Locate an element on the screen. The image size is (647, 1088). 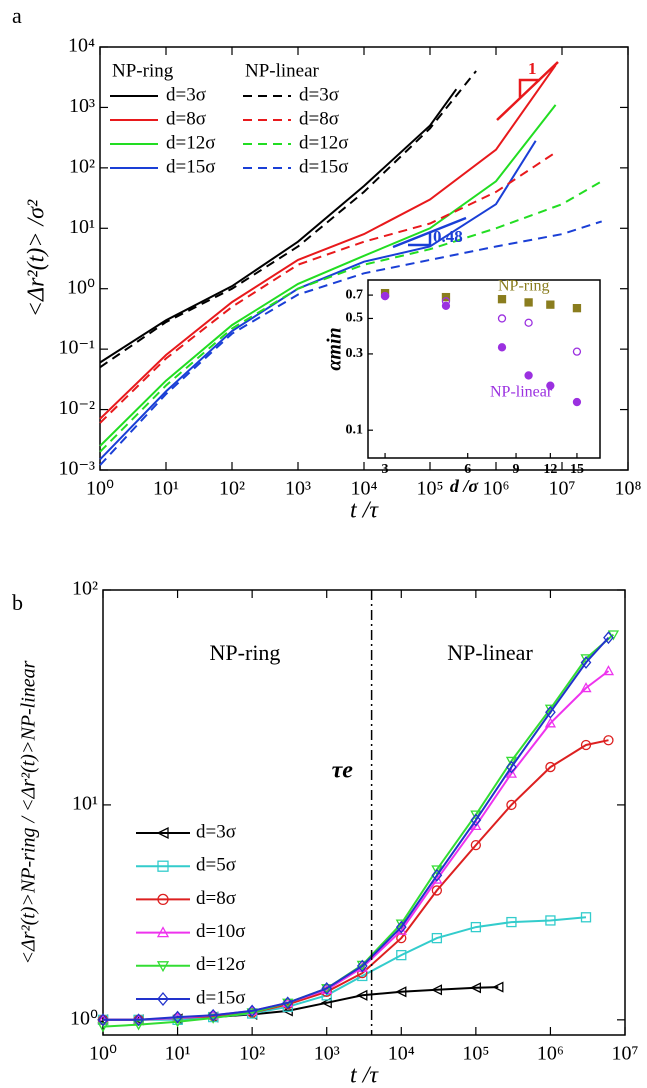
legend-label: d=12σ is located at coordinates (190, 142).